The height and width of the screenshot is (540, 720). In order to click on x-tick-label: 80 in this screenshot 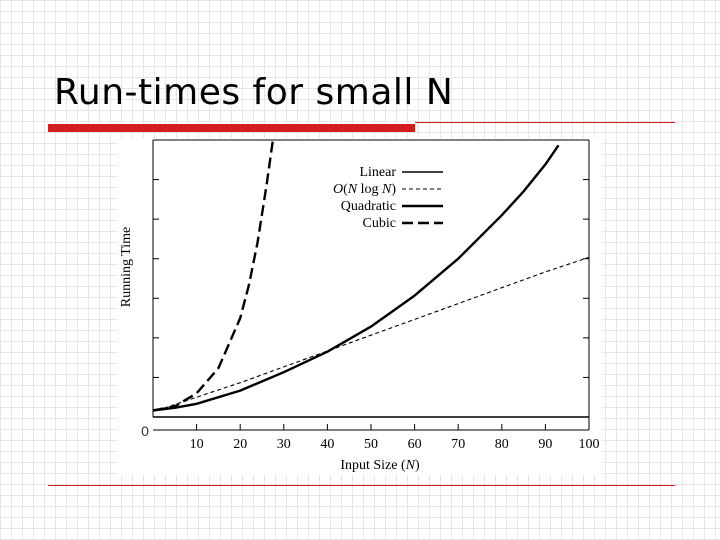, I will do `click(502, 444)`.